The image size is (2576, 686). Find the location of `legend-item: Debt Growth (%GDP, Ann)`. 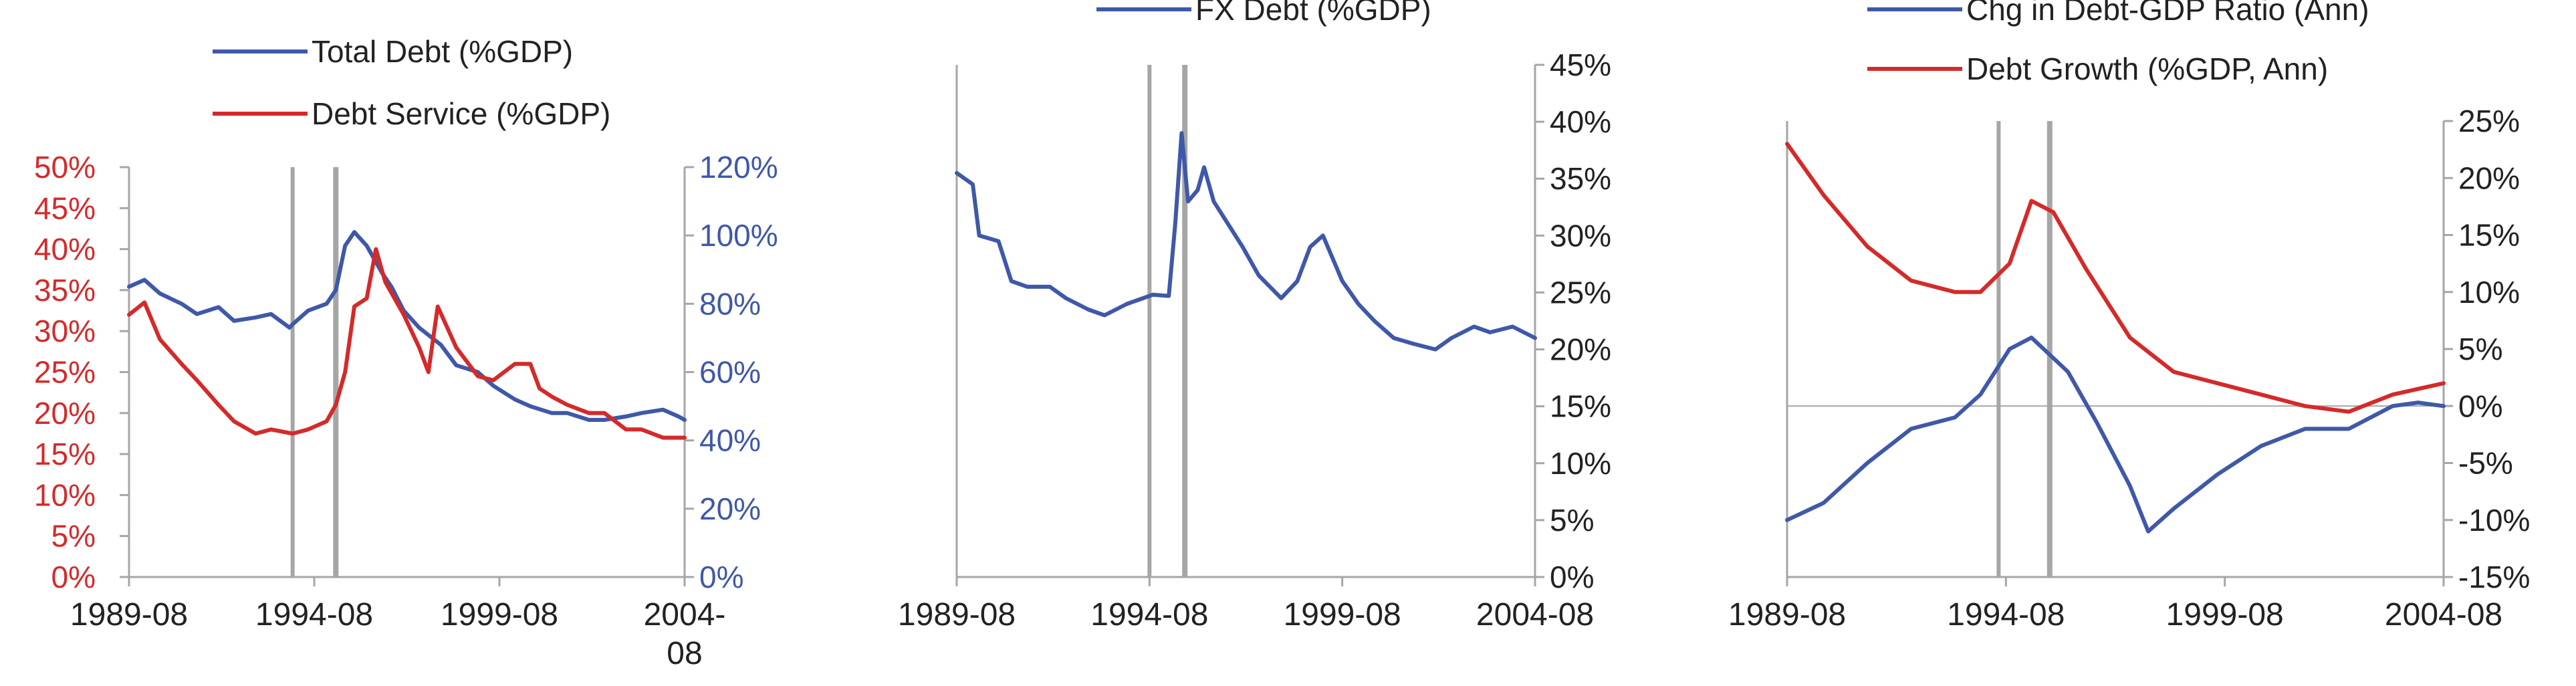

legend-item: Debt Growth (%GDP, Ann) is located at coordinates (2097, 68).